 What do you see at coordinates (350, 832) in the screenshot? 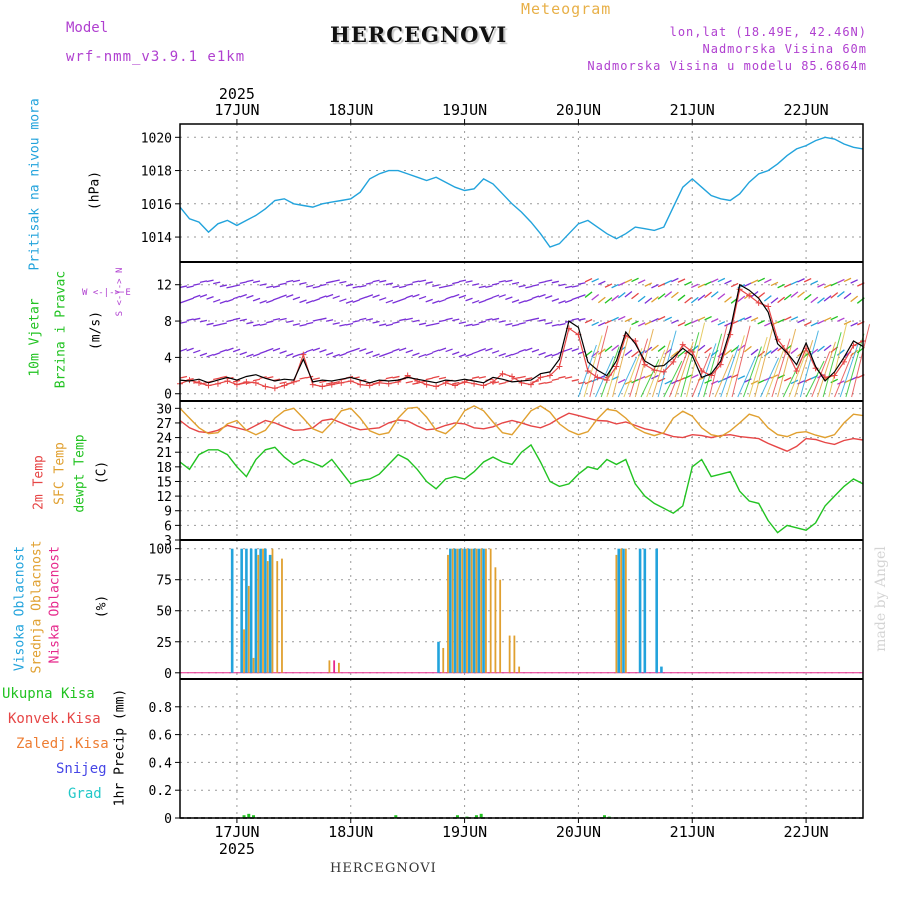
I see `day-label-bottom: 18JUN` at bounding box center [350, 832].